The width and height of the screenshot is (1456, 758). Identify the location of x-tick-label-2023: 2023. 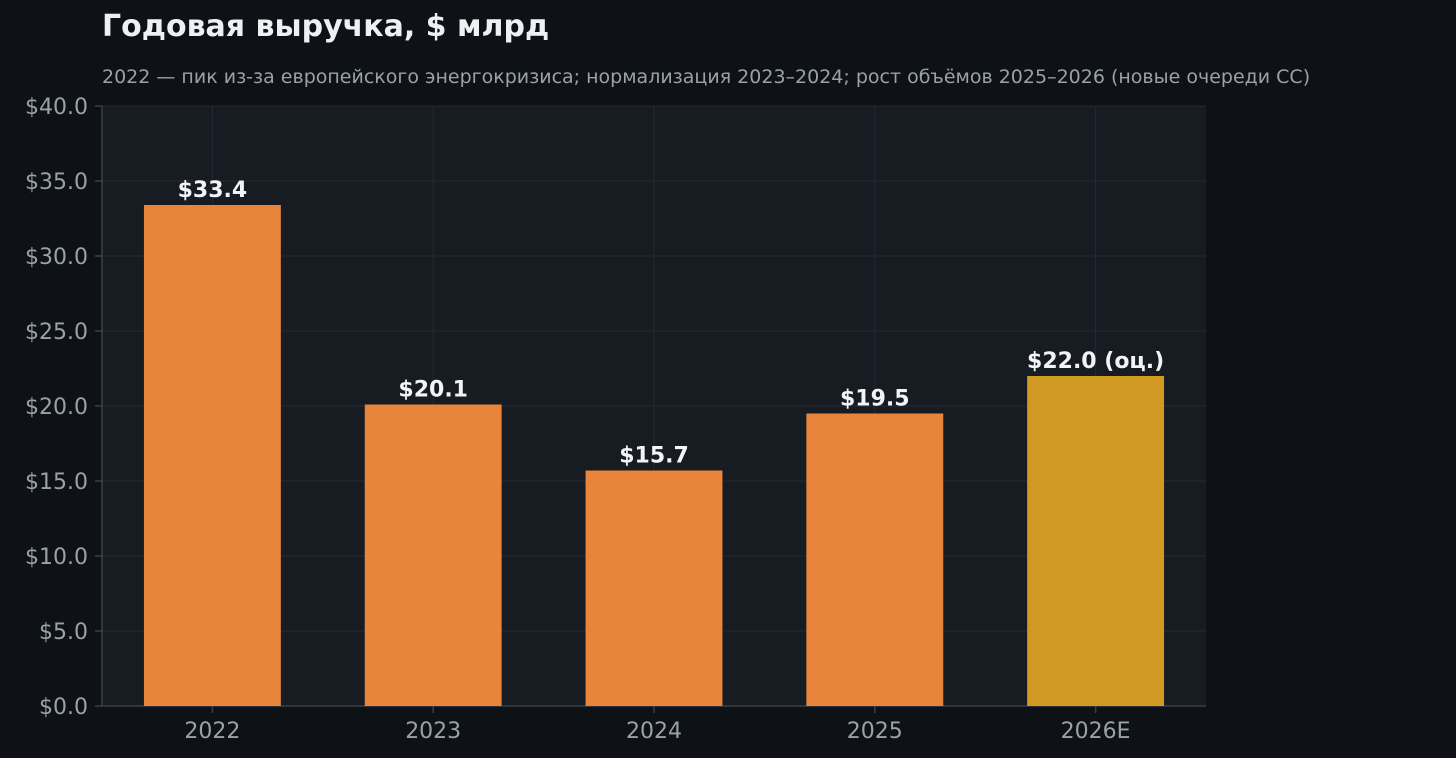
(433, 731).